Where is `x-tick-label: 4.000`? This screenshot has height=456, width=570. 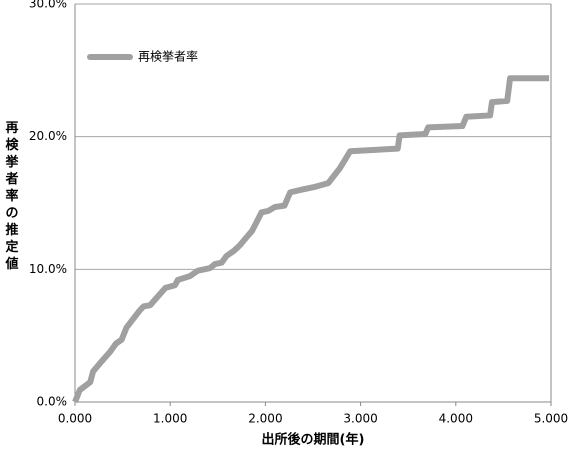
x-tick-label: 4.000 is located at coordinates (456, 419).